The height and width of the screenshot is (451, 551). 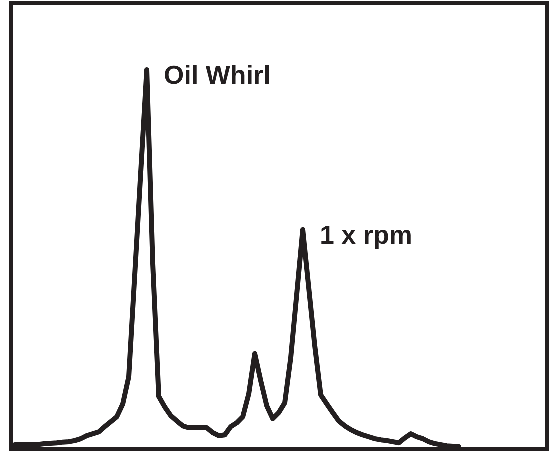 What do you see at coordinates (217, 75) in the screenshot?
I see `annotation: Oil Whirl` at bounding box center [217, 75].